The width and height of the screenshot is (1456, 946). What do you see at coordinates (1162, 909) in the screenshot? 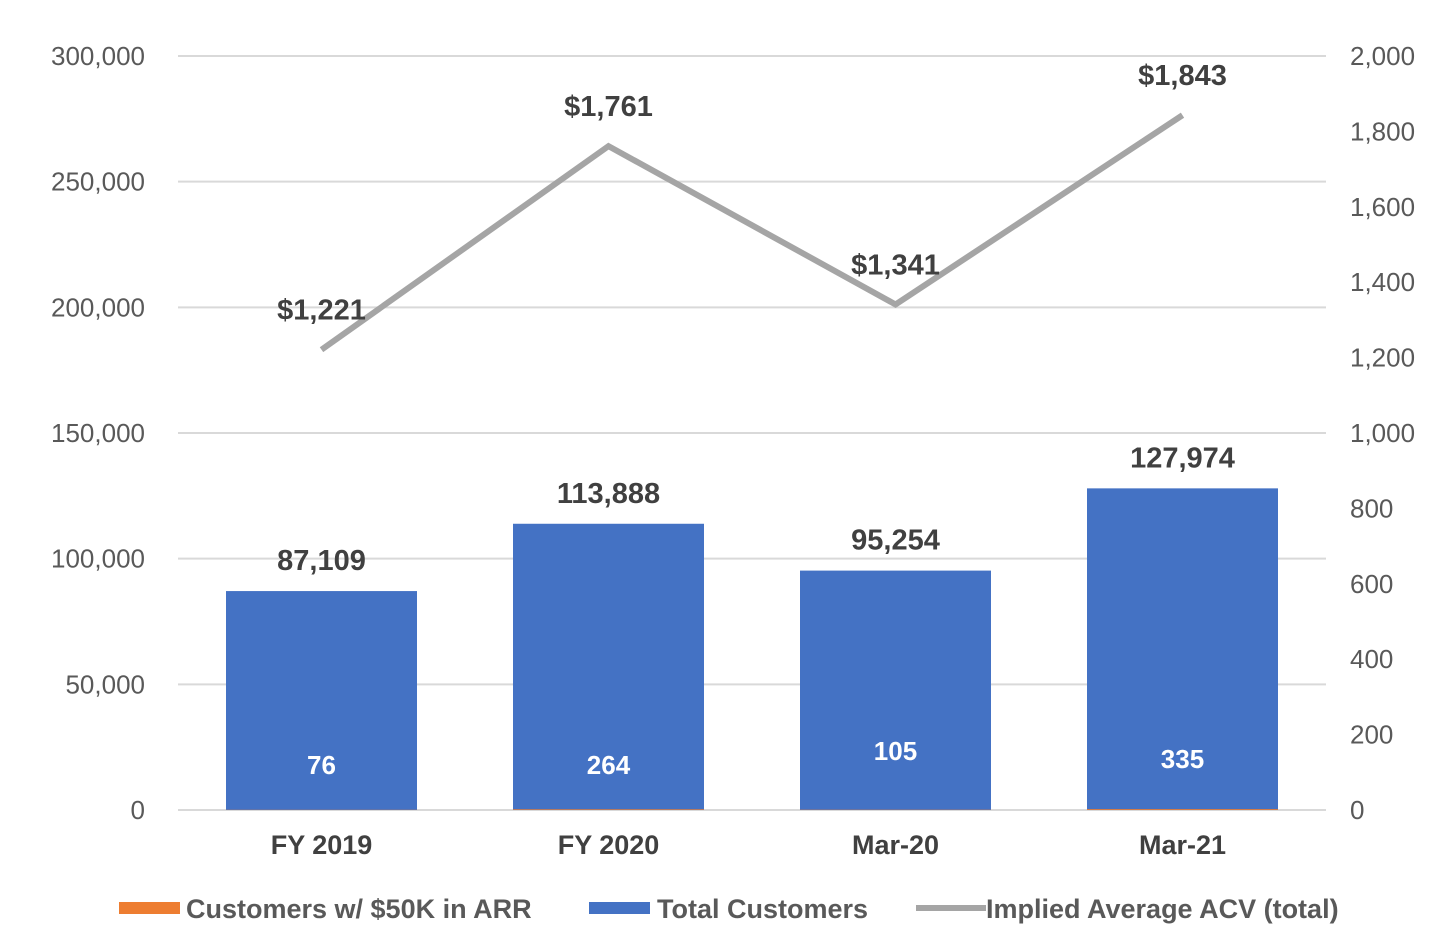
I see `legend-label-acv: Implied Average ACV (total)` at bounding box center [1162, 909].